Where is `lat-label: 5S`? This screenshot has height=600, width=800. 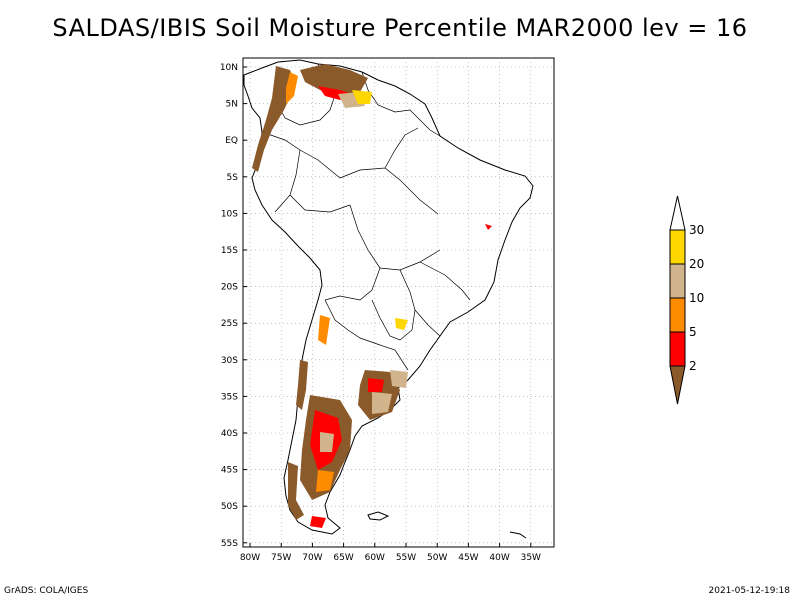 lat-label: 5S is located at coordinates (233, 178).